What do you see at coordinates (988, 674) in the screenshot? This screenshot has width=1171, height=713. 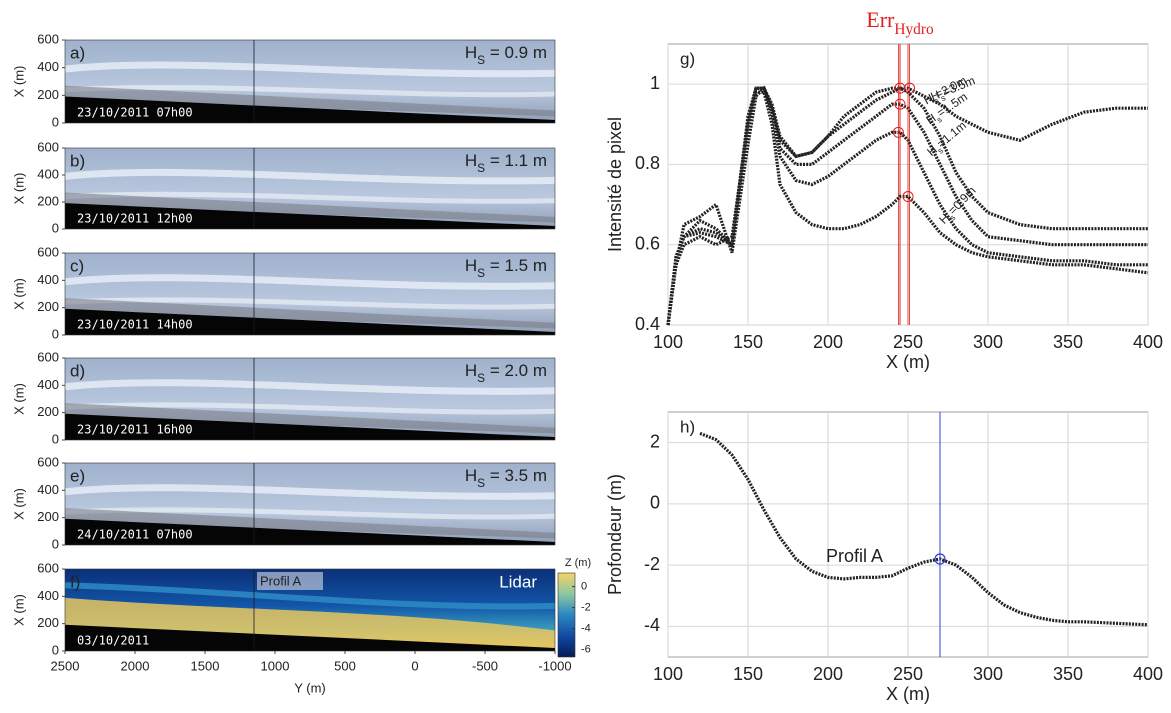 I see `x-tick-label: 300` at bounding box center [988, 674].